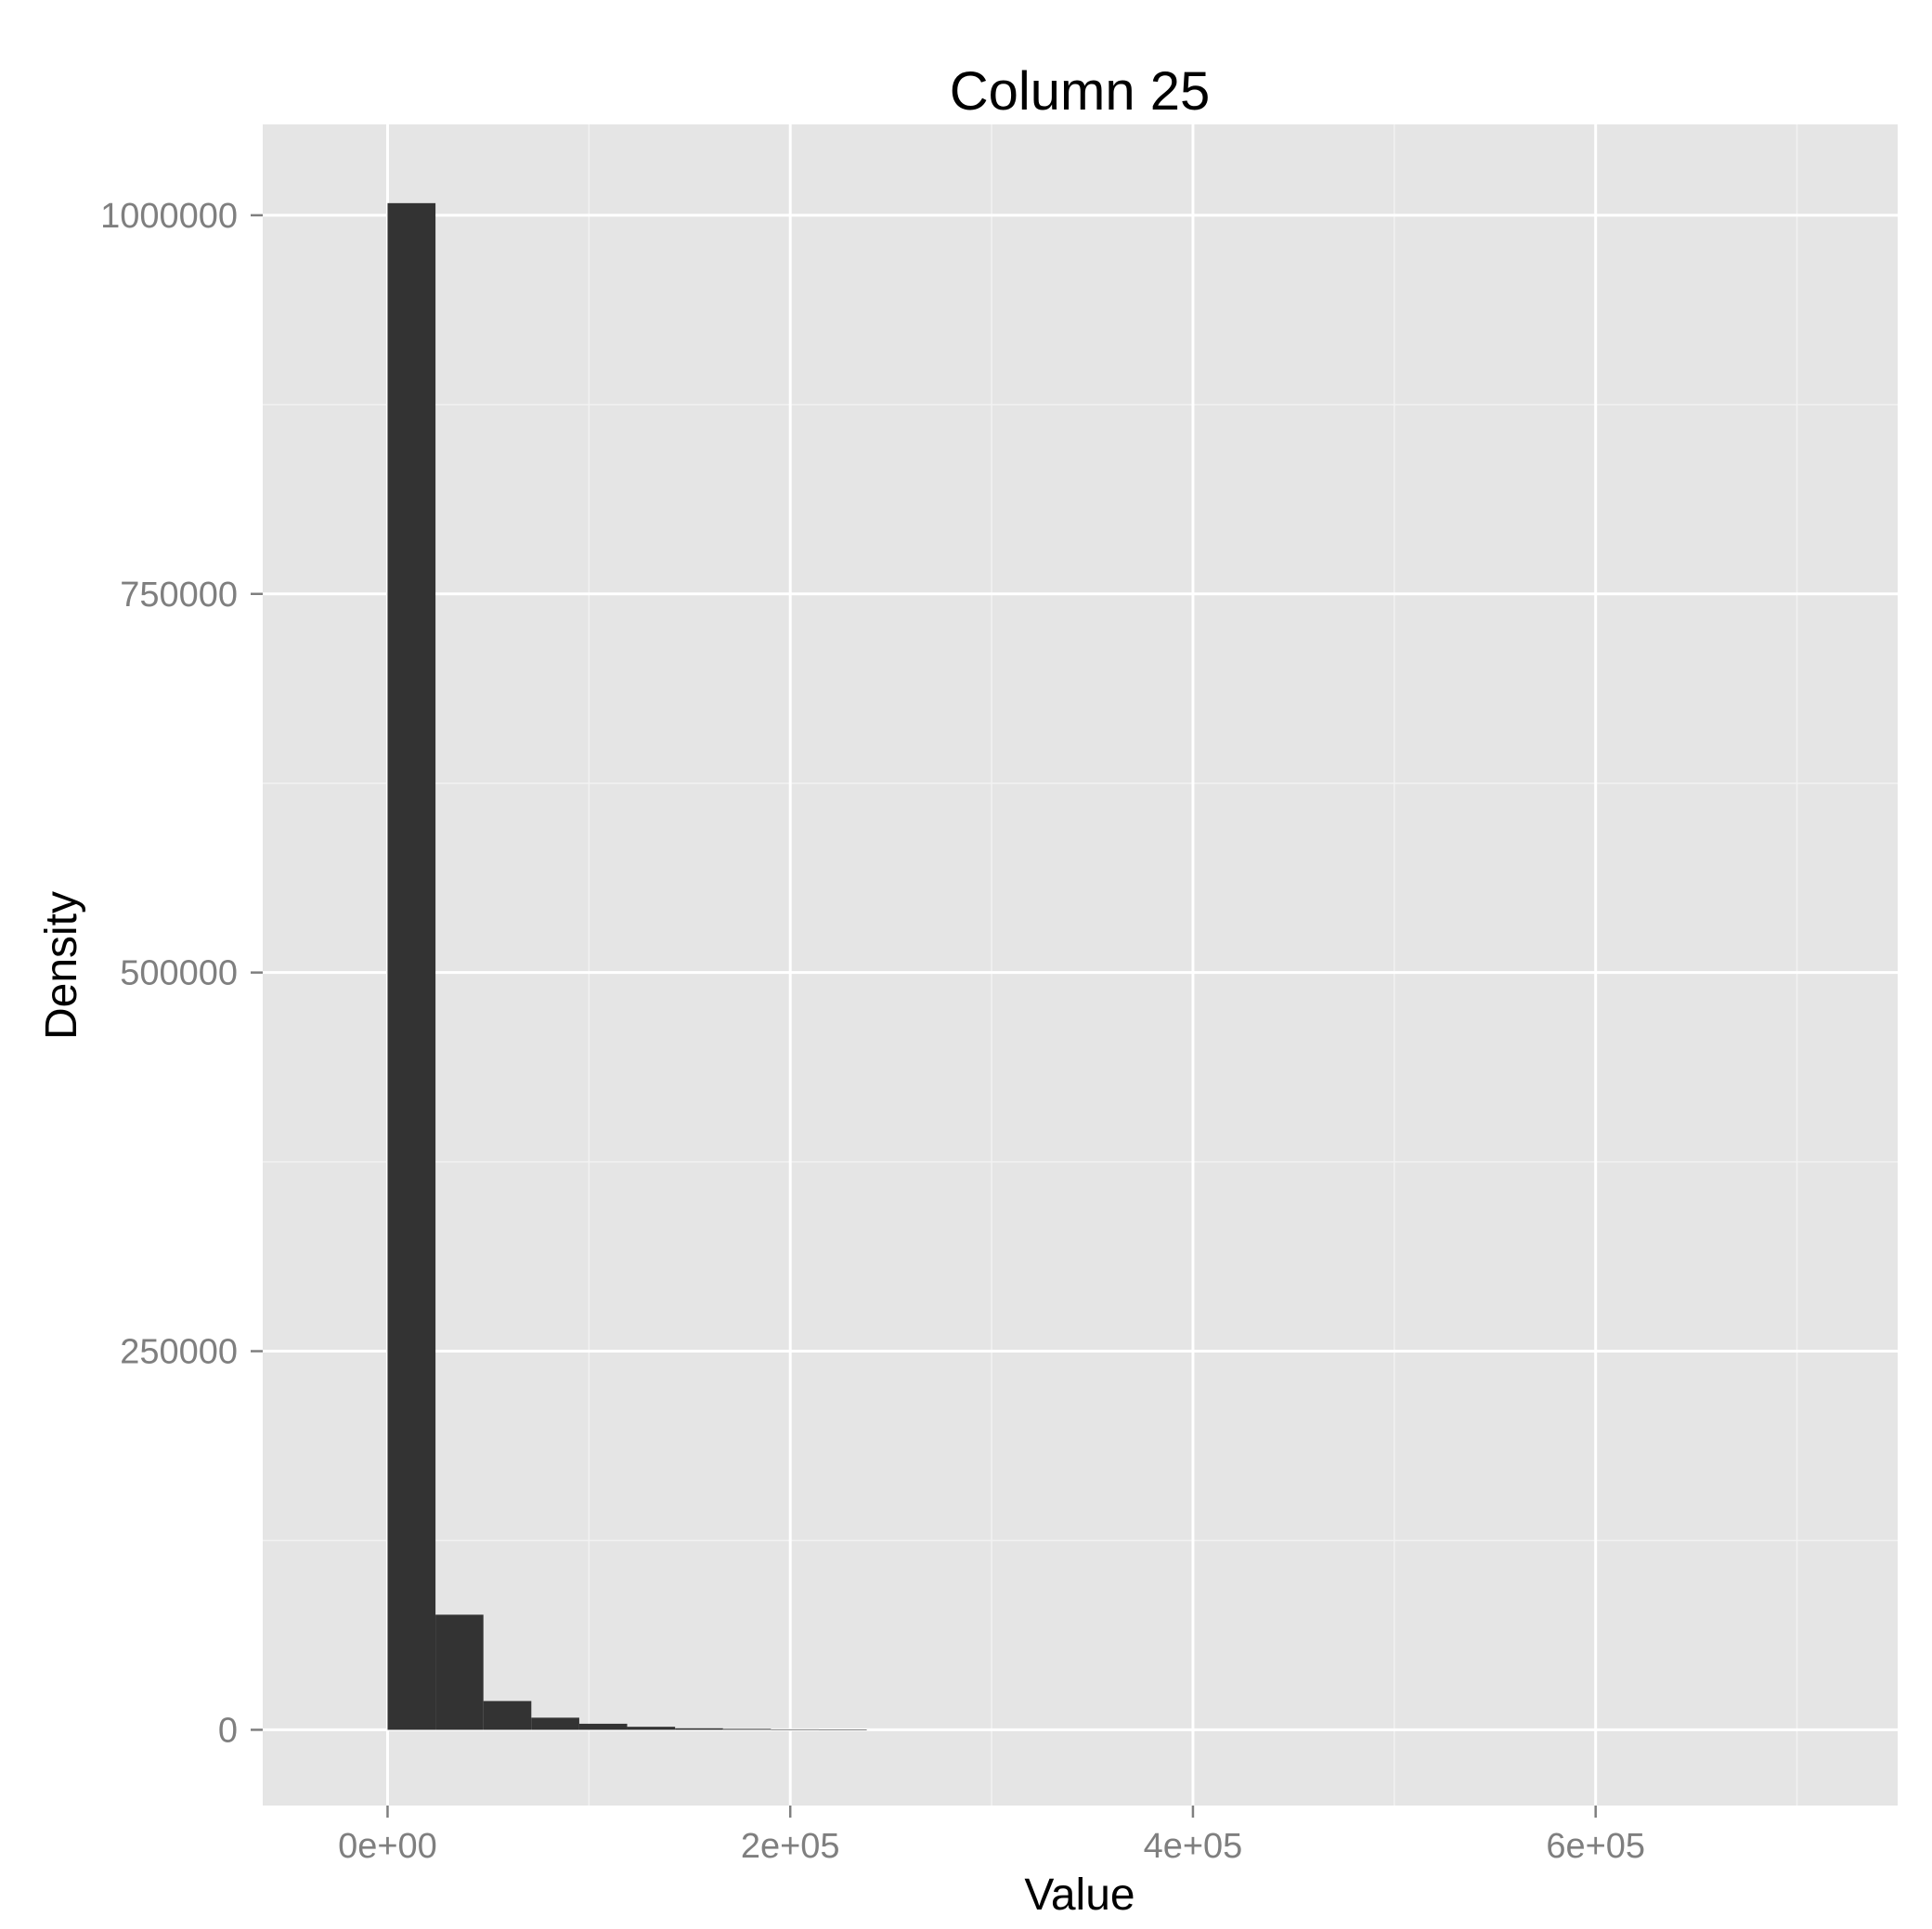  Describe the element at coordinates (179, 973) in the screenshot. I see `y-tick-label: 500000` at that location.